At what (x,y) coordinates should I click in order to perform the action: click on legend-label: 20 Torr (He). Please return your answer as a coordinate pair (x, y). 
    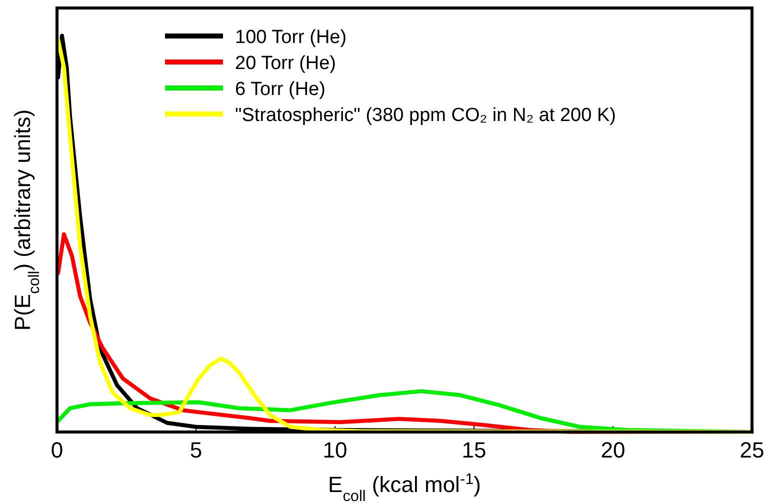
    Looking at the image, I should click on (285, 63).